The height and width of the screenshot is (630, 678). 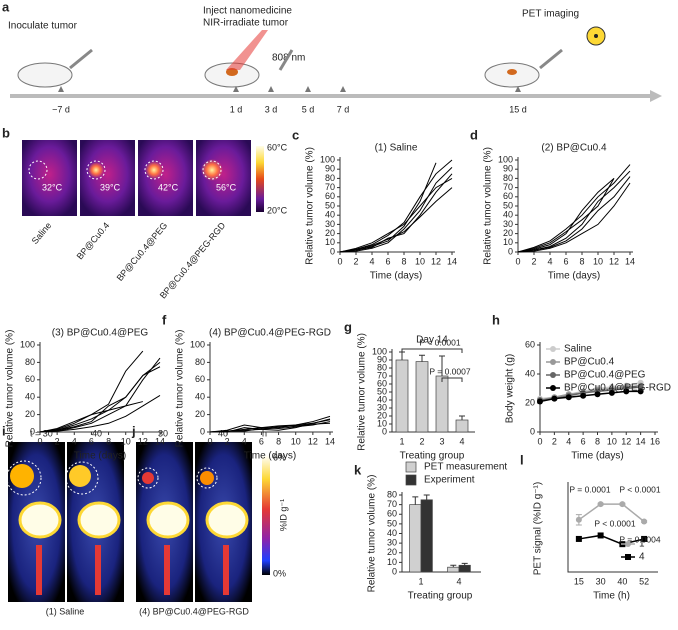 What do you see at coordinates (522, 459) in the screenshot?
I see `panel-label: l` at bounding box center [522, 459].